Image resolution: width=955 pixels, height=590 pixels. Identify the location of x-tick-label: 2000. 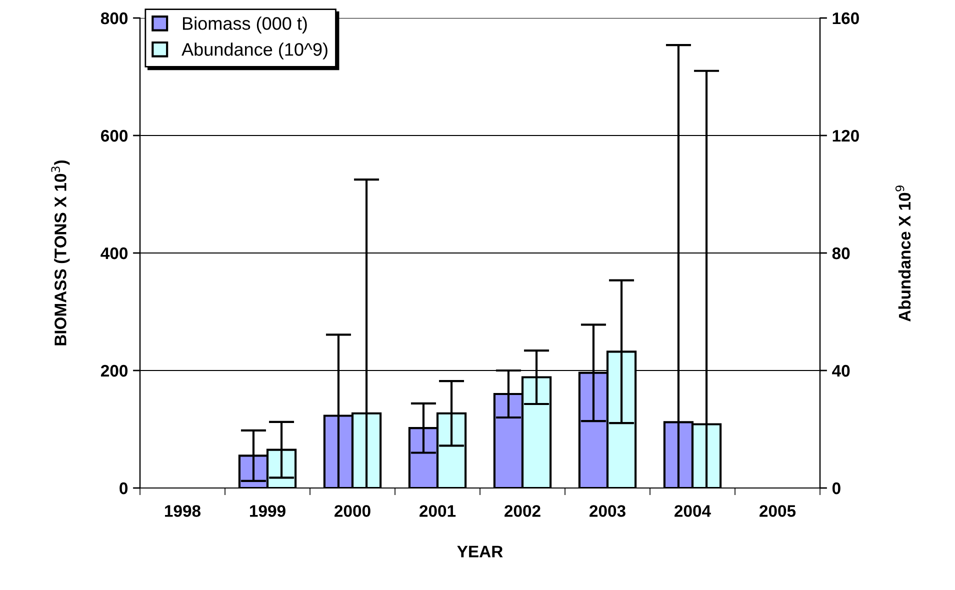
(352, 511).